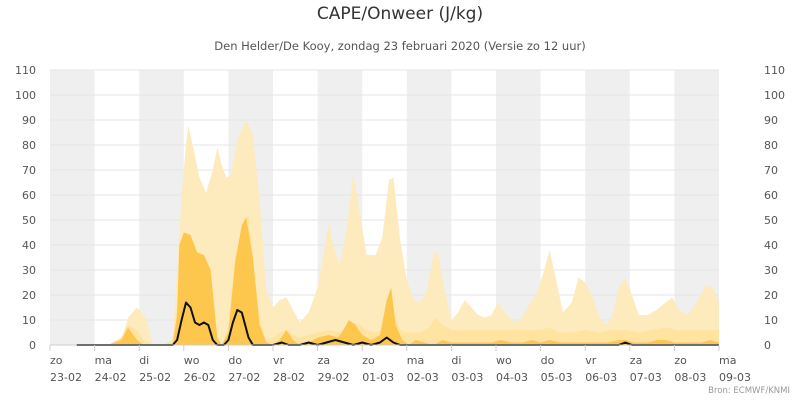  Describe the element at coordinates (66, 377) in the screenshot. I see `x-tick-label-date: 23-02` at that location.